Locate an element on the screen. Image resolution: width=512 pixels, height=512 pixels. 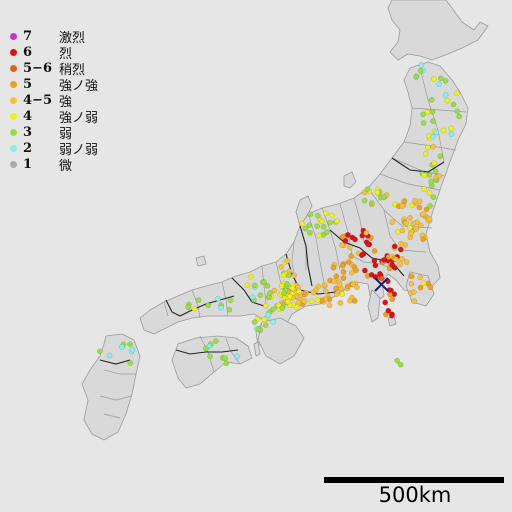
scale-label: 500km is located at coordinates (415, 495).